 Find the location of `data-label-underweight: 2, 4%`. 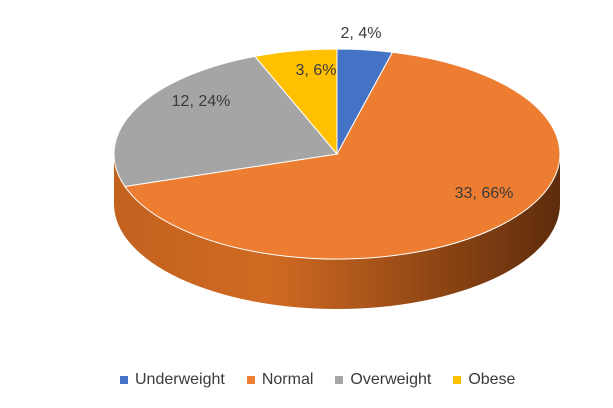

data-label-underweight: 2, 4% is located at coordinates (361, 33).